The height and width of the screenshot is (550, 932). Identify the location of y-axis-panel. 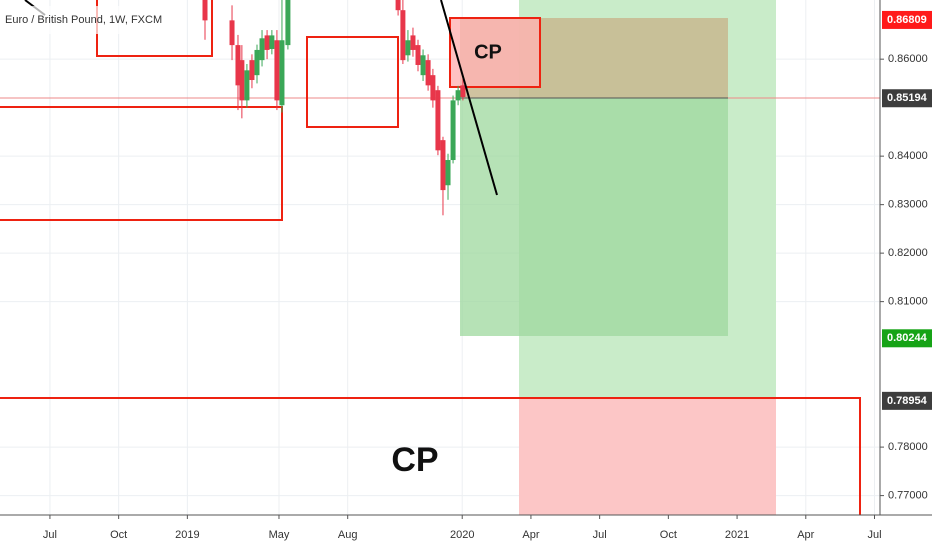
(906, 275).